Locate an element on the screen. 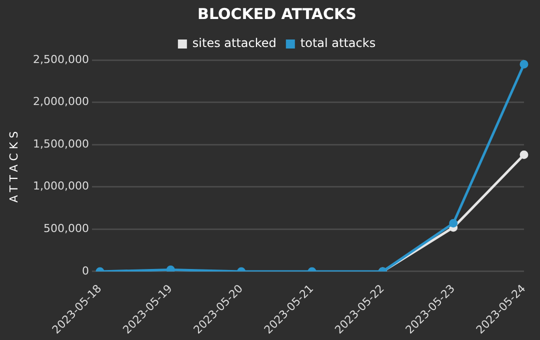 The width and height of the screenshot is (540, 340). y-tick-label: 1,500,000 is located at coordinates (61, 143).